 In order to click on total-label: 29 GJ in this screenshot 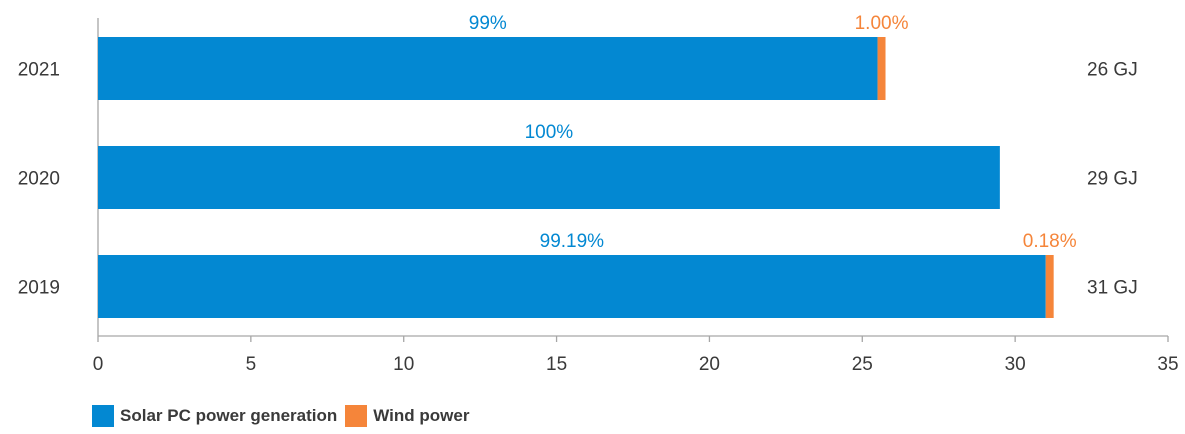, I will do `click(1112, 179)`.